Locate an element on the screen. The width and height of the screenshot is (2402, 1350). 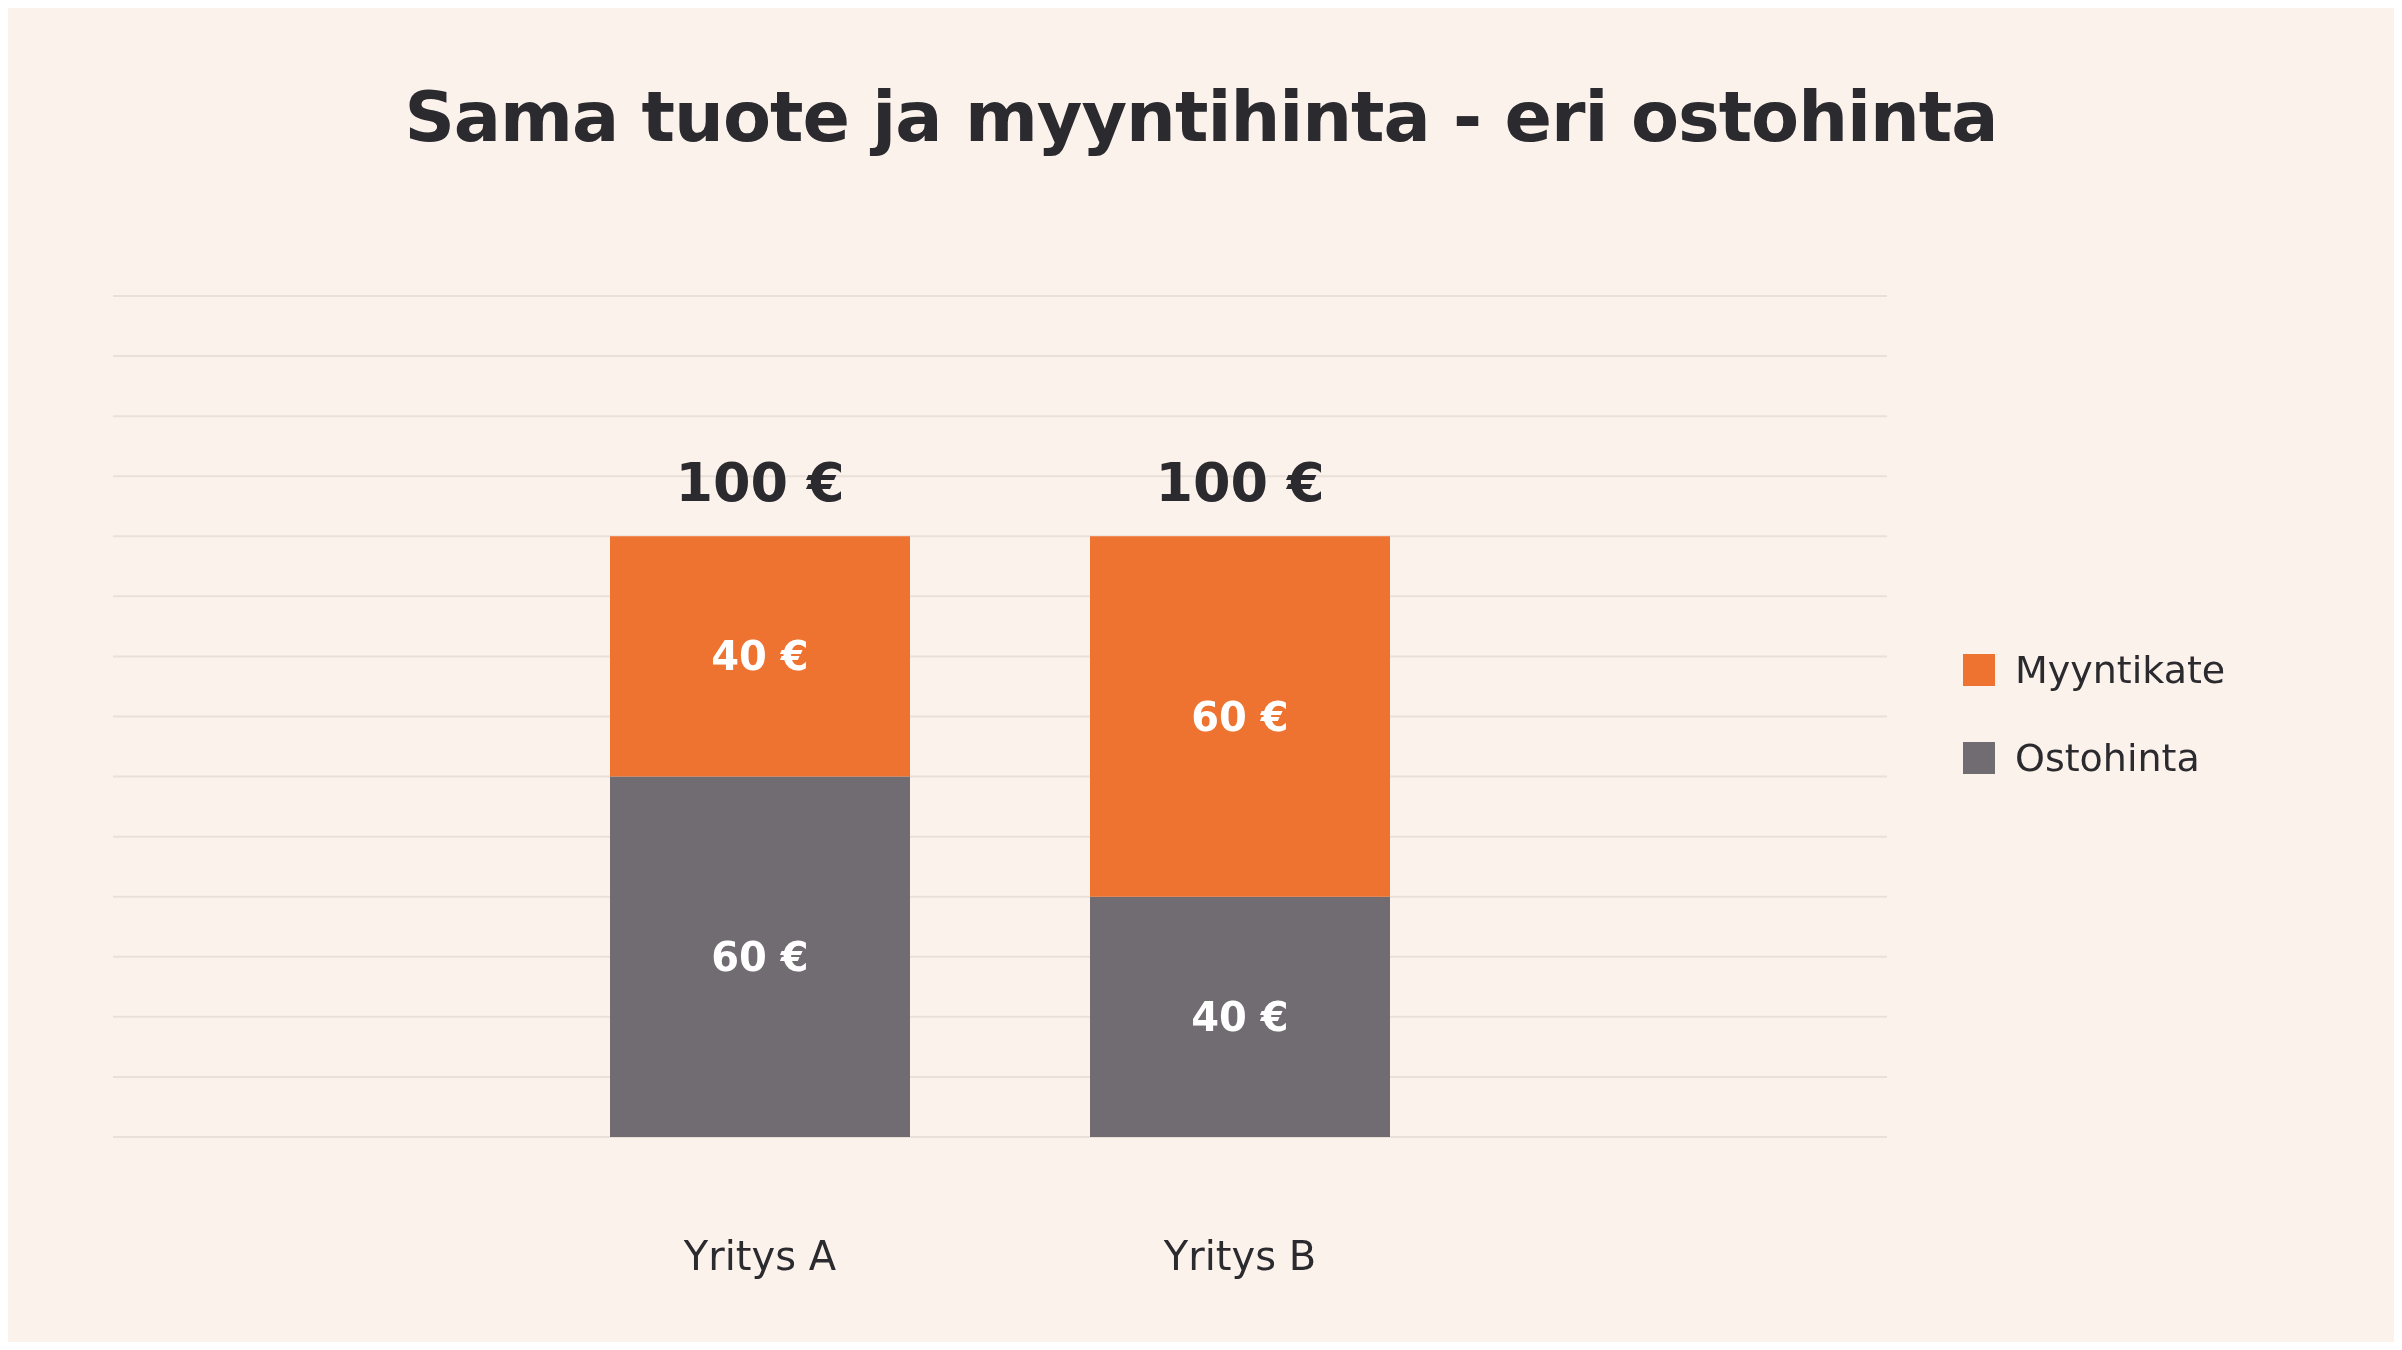
chart-title: Sama tuote ja myyntihinta - eri ostohinta is located at coordinates (1201, 117).